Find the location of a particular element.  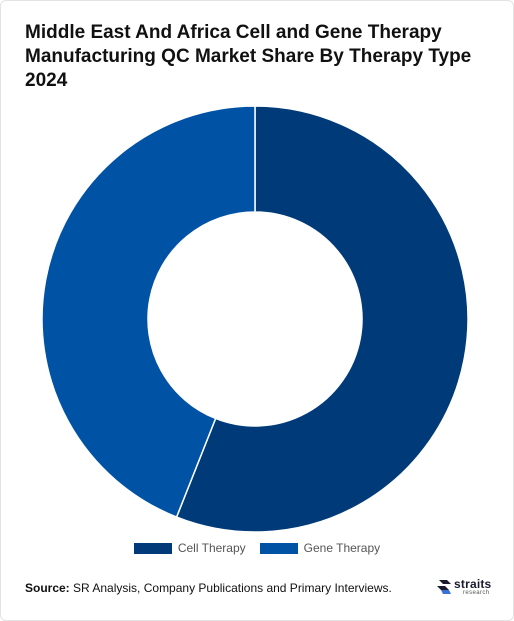

legend-item-gene-therapy: Gene Therapy is located at coordinates (320, 548).